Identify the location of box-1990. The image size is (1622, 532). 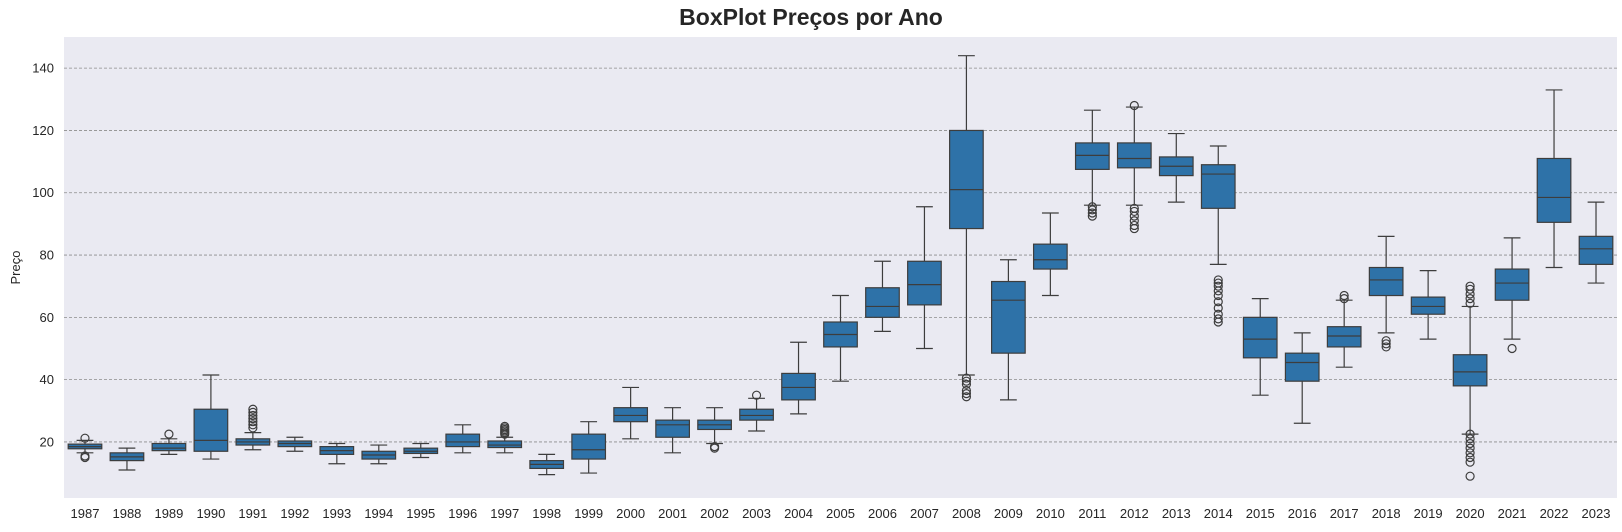
(211, 417).